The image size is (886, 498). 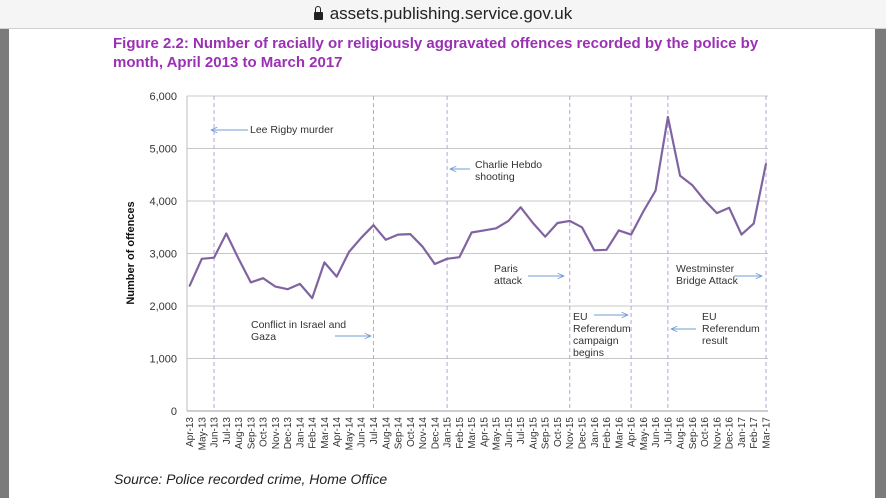 What do you see at coordinates (508, 165) in the screenshot?
I see `event-annotation-label: Charlie Hebdo` at bounding box center [508, 165].